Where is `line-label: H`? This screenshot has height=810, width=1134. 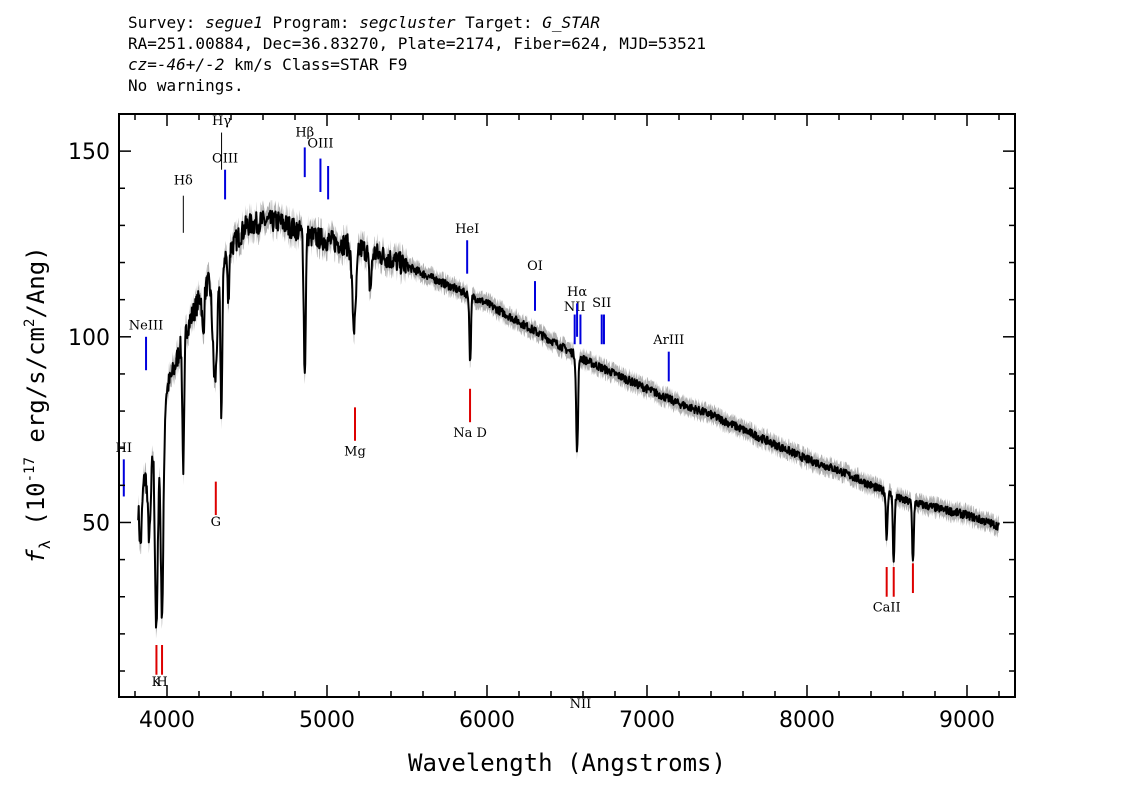 line-label: H is located at coordinates (161, 682).